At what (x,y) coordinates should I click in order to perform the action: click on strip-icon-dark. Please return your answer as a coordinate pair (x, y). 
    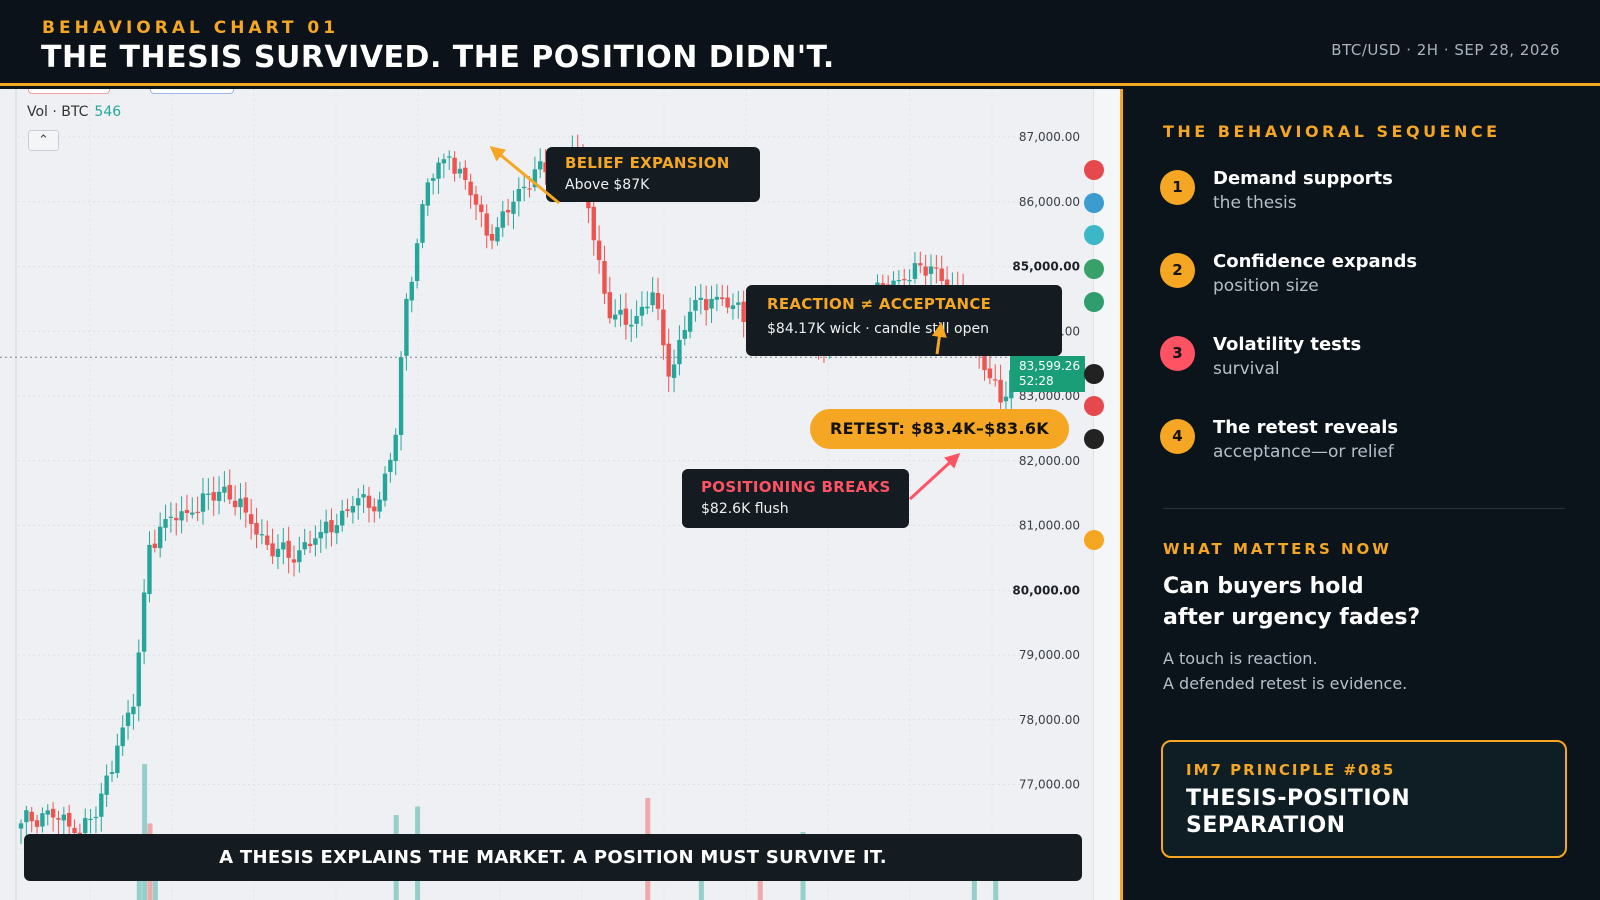
    Looking at the image, I should click on (1094, 374).